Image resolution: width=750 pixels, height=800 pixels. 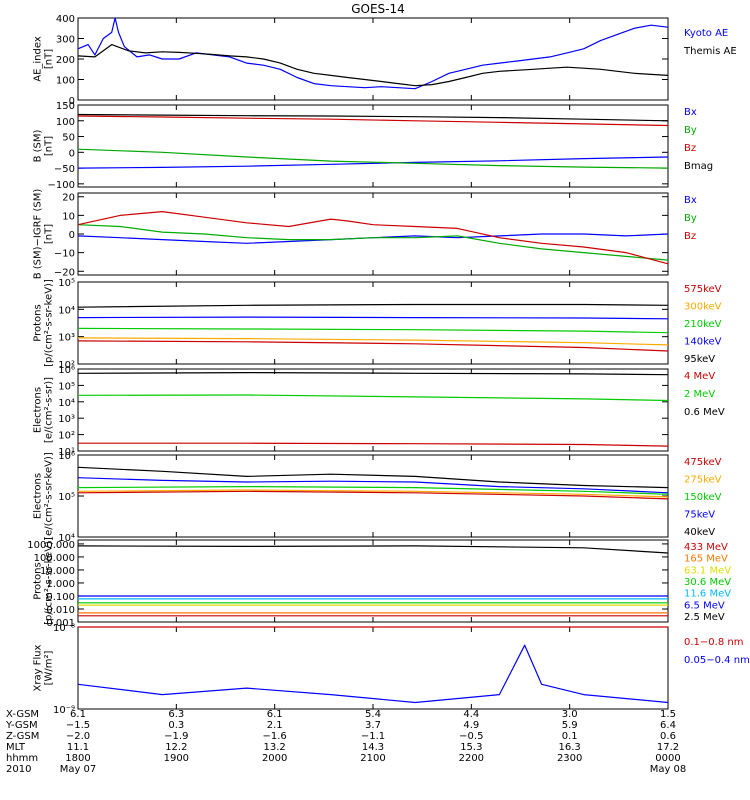 I want to click on ephemeris-value: −1.1, so click(x=373, y=736).